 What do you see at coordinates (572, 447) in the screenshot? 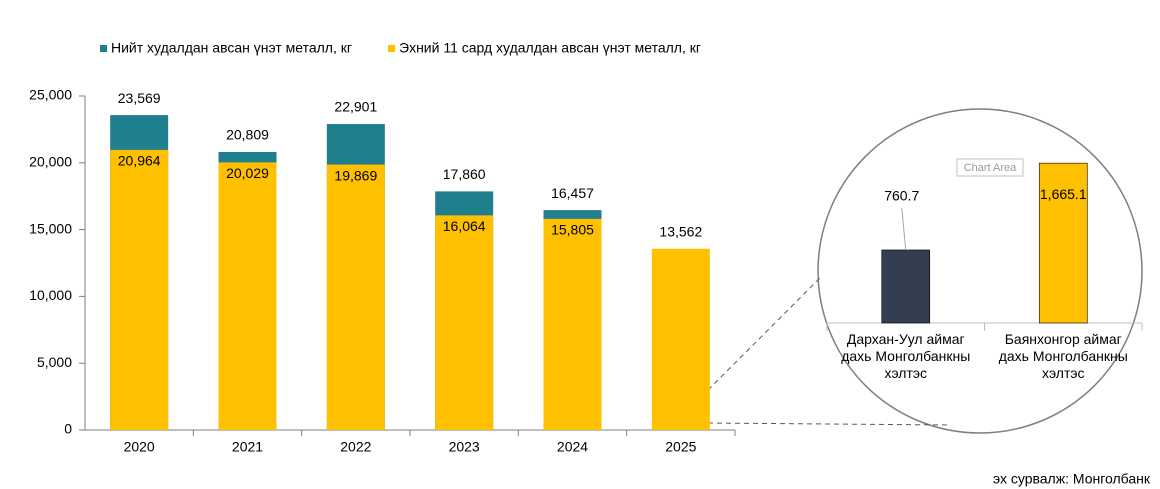
I see `x-tick-label: 2024` at bounding box center [572, 447].